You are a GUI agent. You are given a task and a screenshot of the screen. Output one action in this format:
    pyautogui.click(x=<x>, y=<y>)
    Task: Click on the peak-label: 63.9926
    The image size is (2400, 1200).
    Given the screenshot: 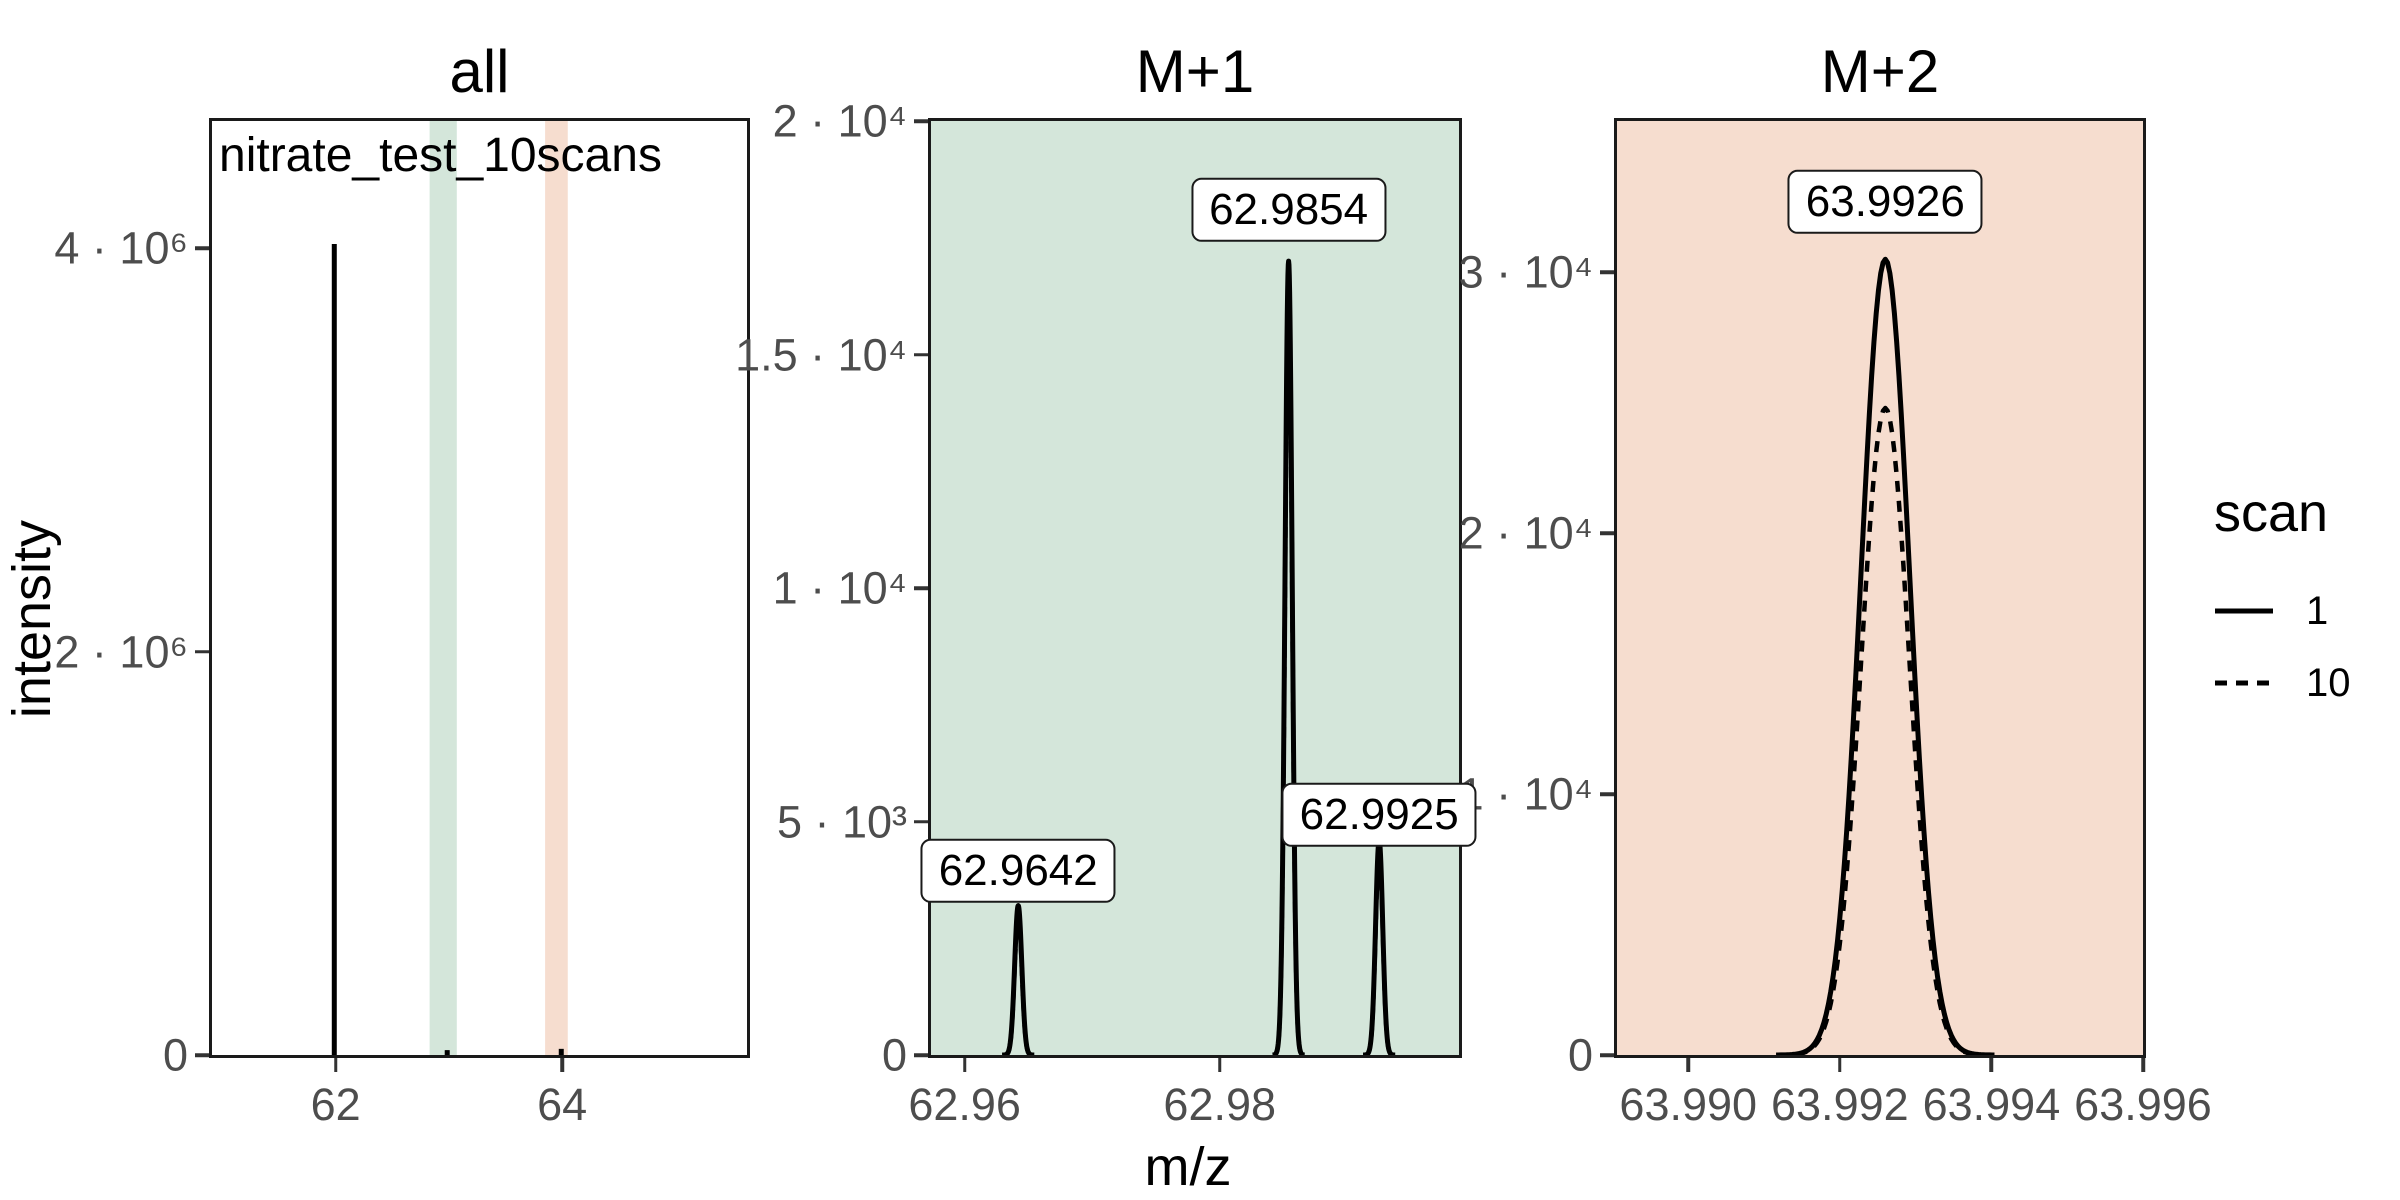 What is the action you would take?
    pyautogui.click(x=1885, y=202)
    